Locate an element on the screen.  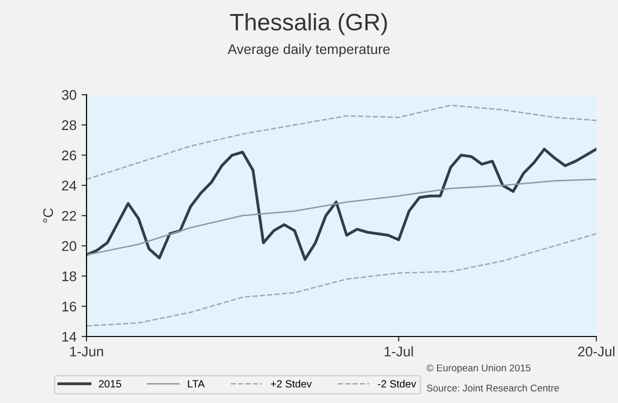
legend-label: 2015 is located at coordinates (110, 384).